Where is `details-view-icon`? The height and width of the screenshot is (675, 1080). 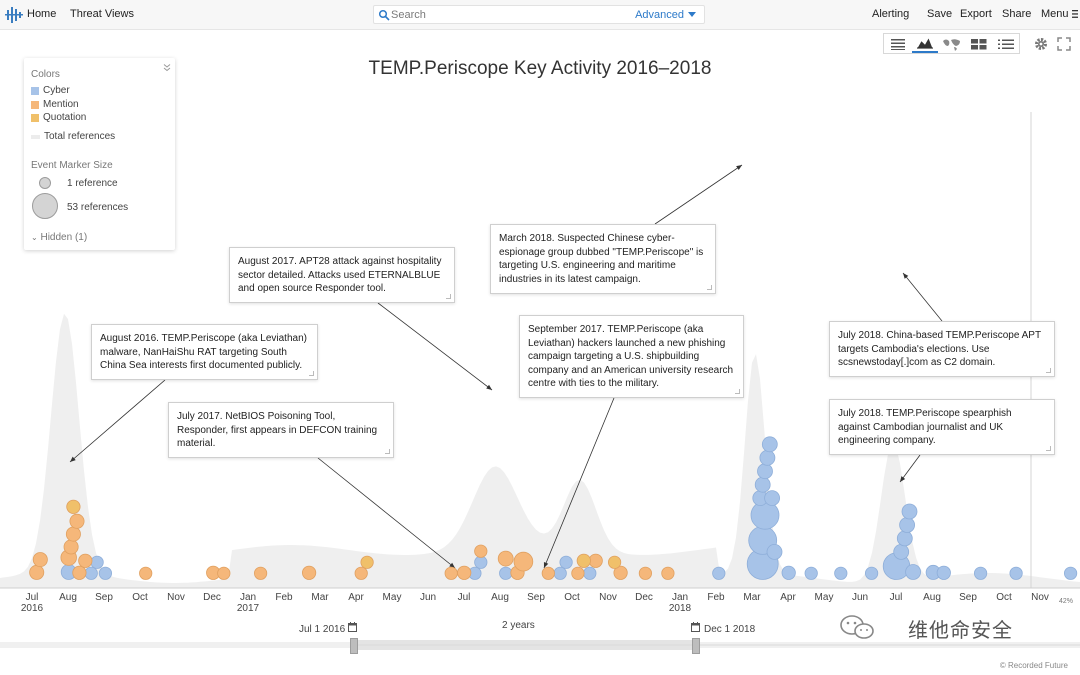
details-view-icon is located at coordinates (1006, 44).